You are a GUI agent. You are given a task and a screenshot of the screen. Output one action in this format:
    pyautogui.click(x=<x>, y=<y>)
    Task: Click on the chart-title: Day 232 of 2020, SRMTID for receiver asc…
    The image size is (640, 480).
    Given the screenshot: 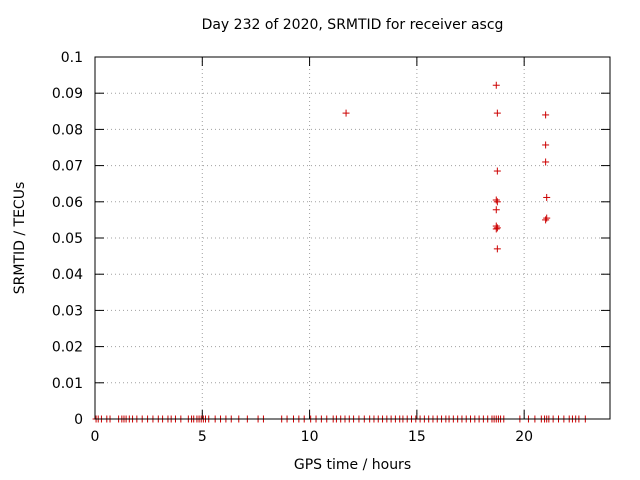 What is the action you would take?
    pyautogui.click(x=352, y=25)
    